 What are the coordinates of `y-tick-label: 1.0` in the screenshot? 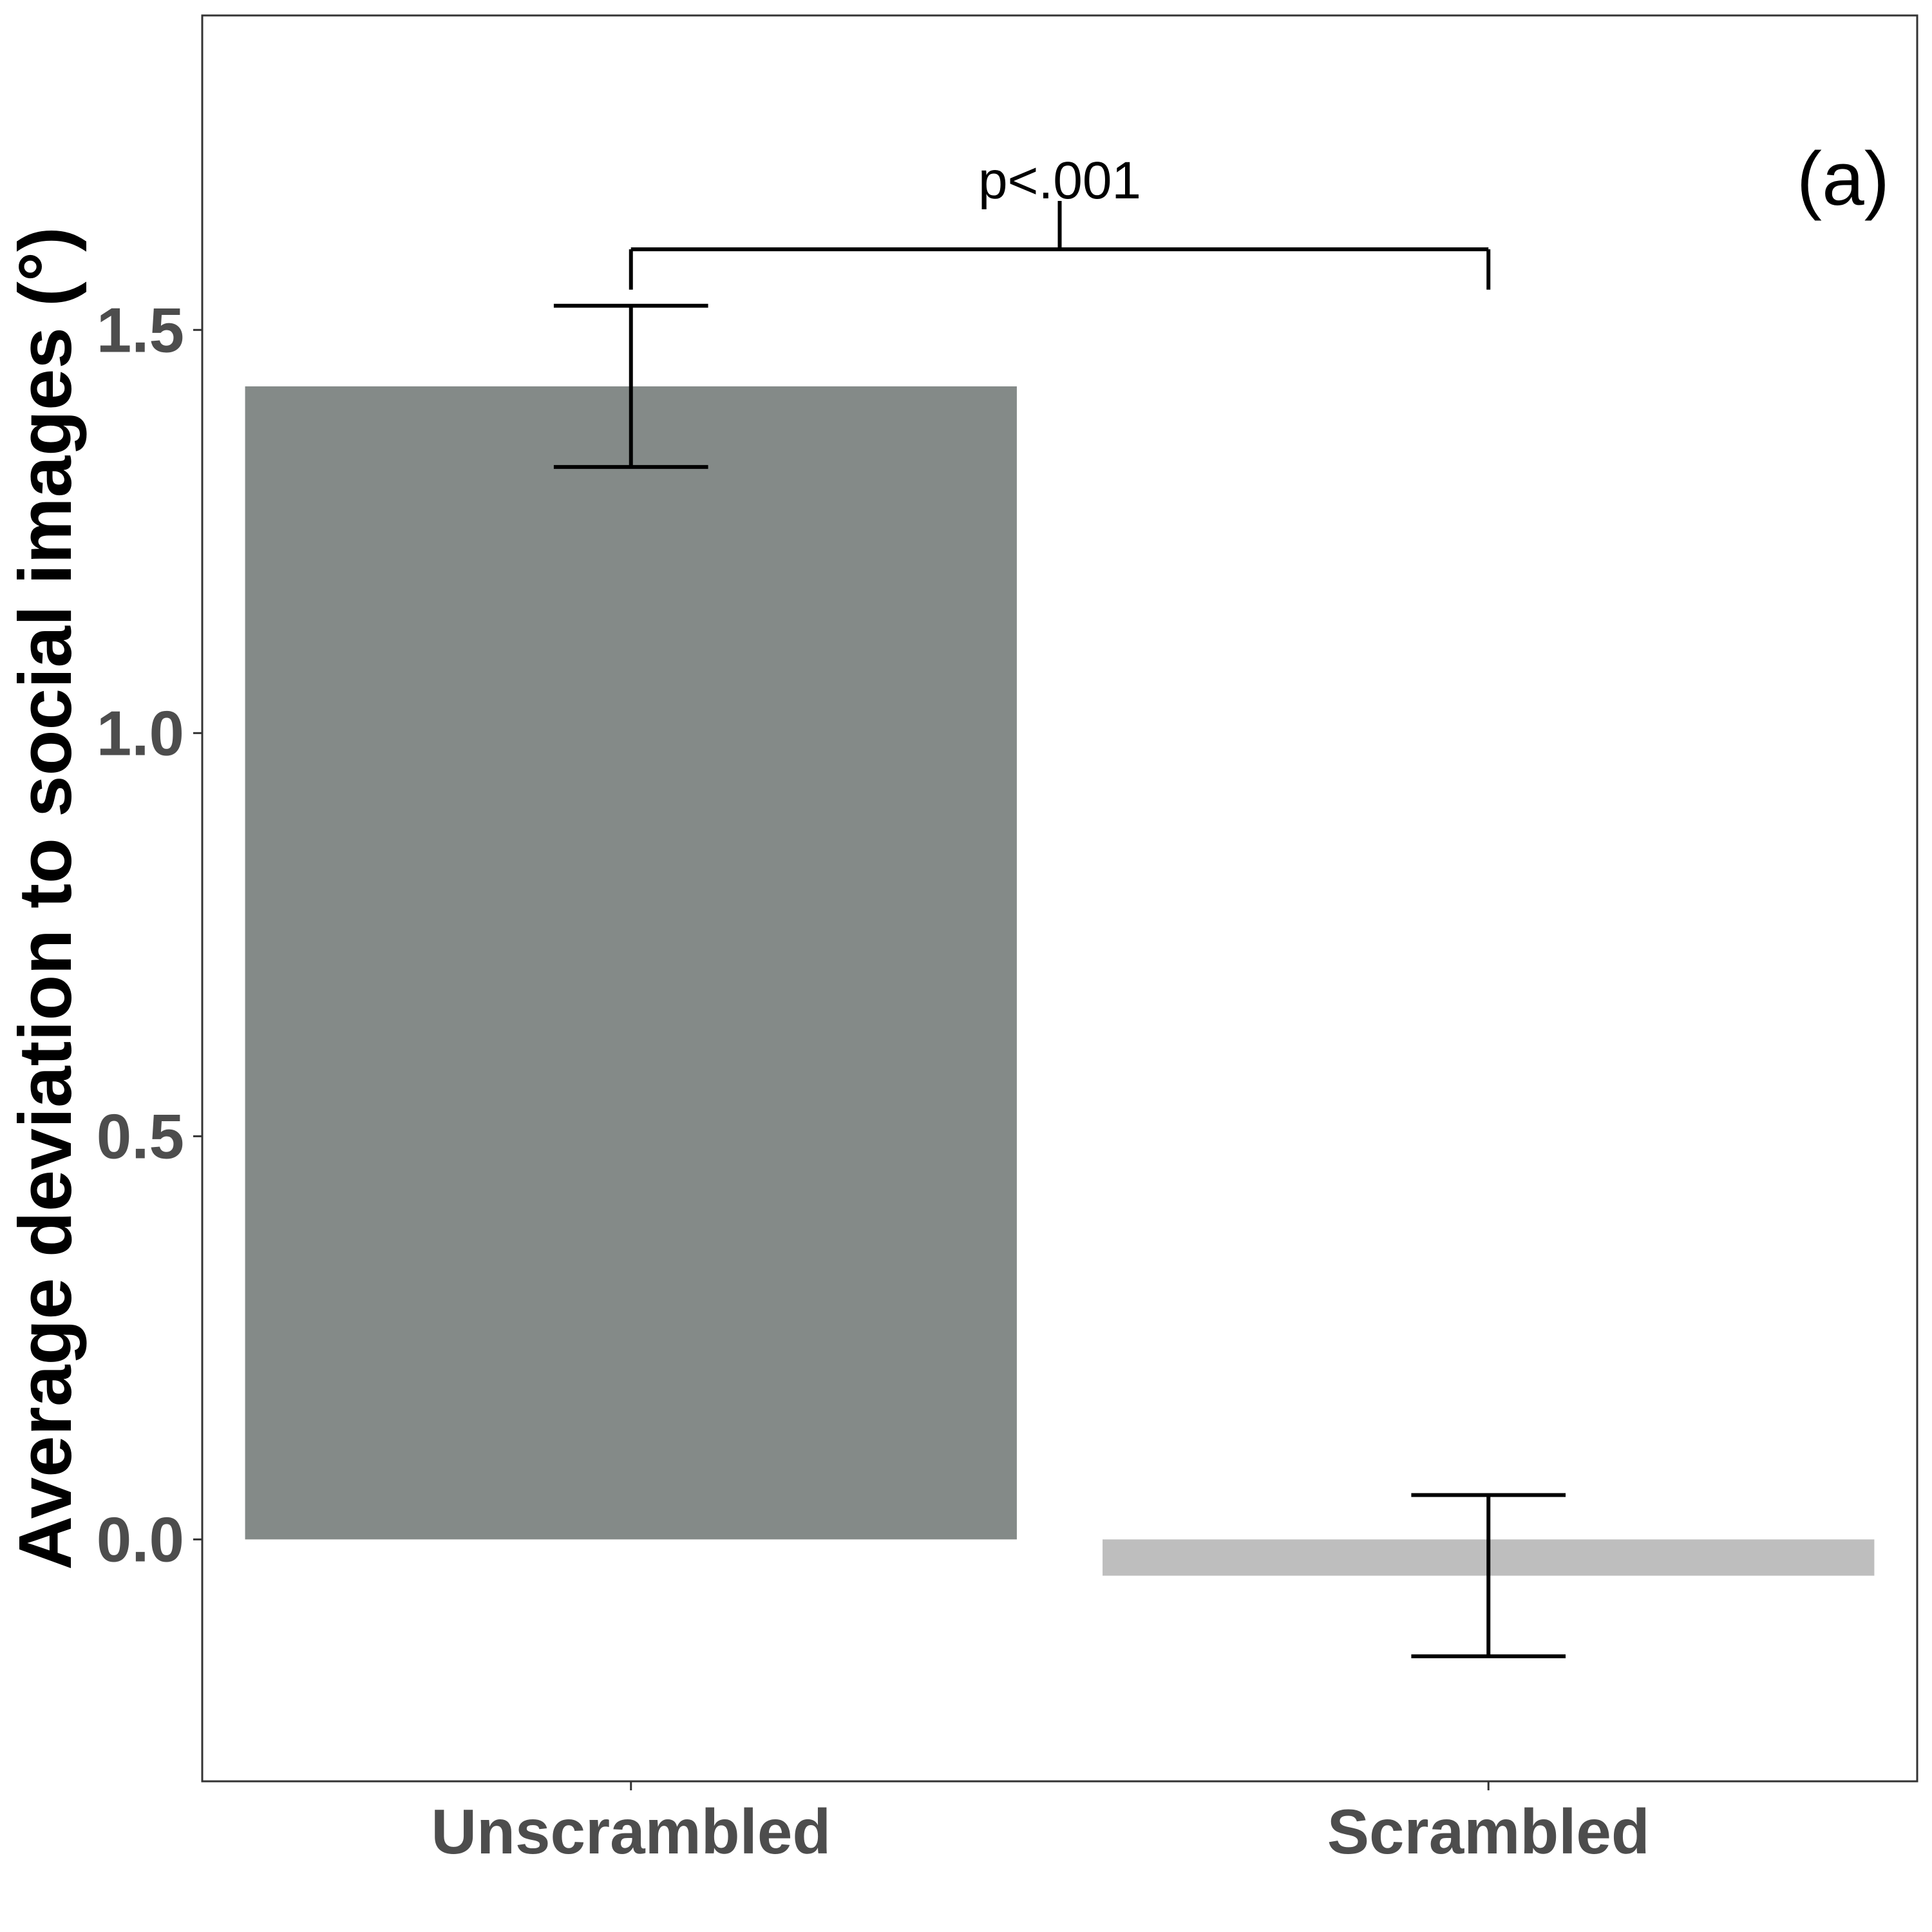 It's located at (140, 732).